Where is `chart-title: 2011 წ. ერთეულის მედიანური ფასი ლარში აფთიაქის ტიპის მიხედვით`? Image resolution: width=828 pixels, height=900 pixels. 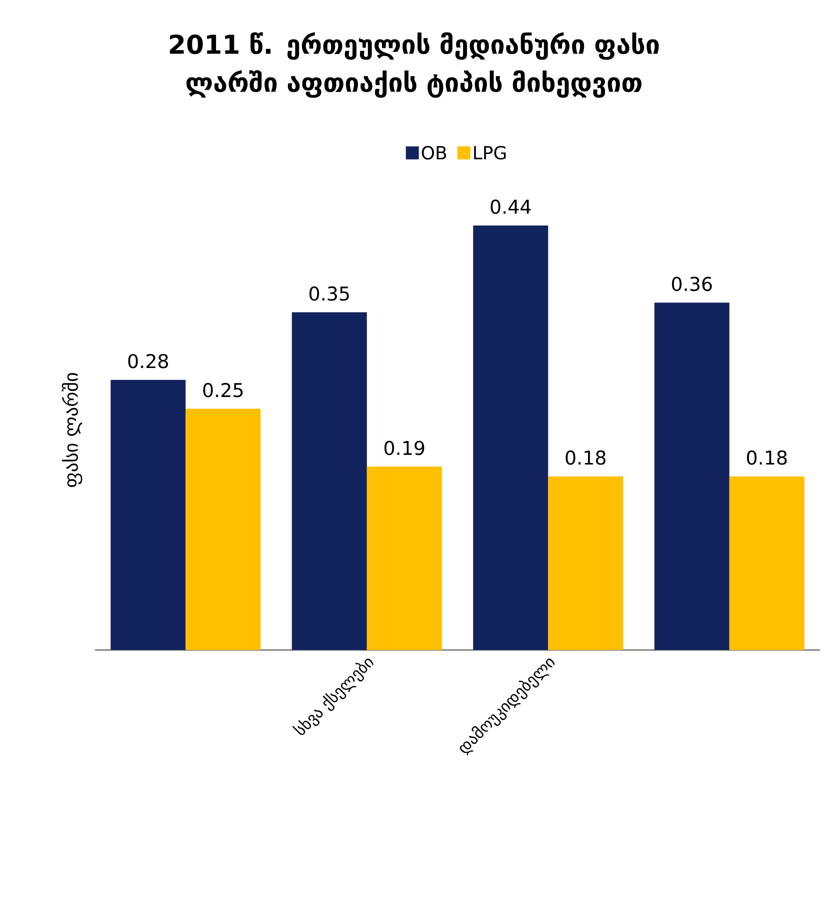 chart-title: 2011 წ. ერთეულის მედიანური ფასი ლარში აფთიაქის ტიპის მიხედვით is located at coordinates (414, 65).